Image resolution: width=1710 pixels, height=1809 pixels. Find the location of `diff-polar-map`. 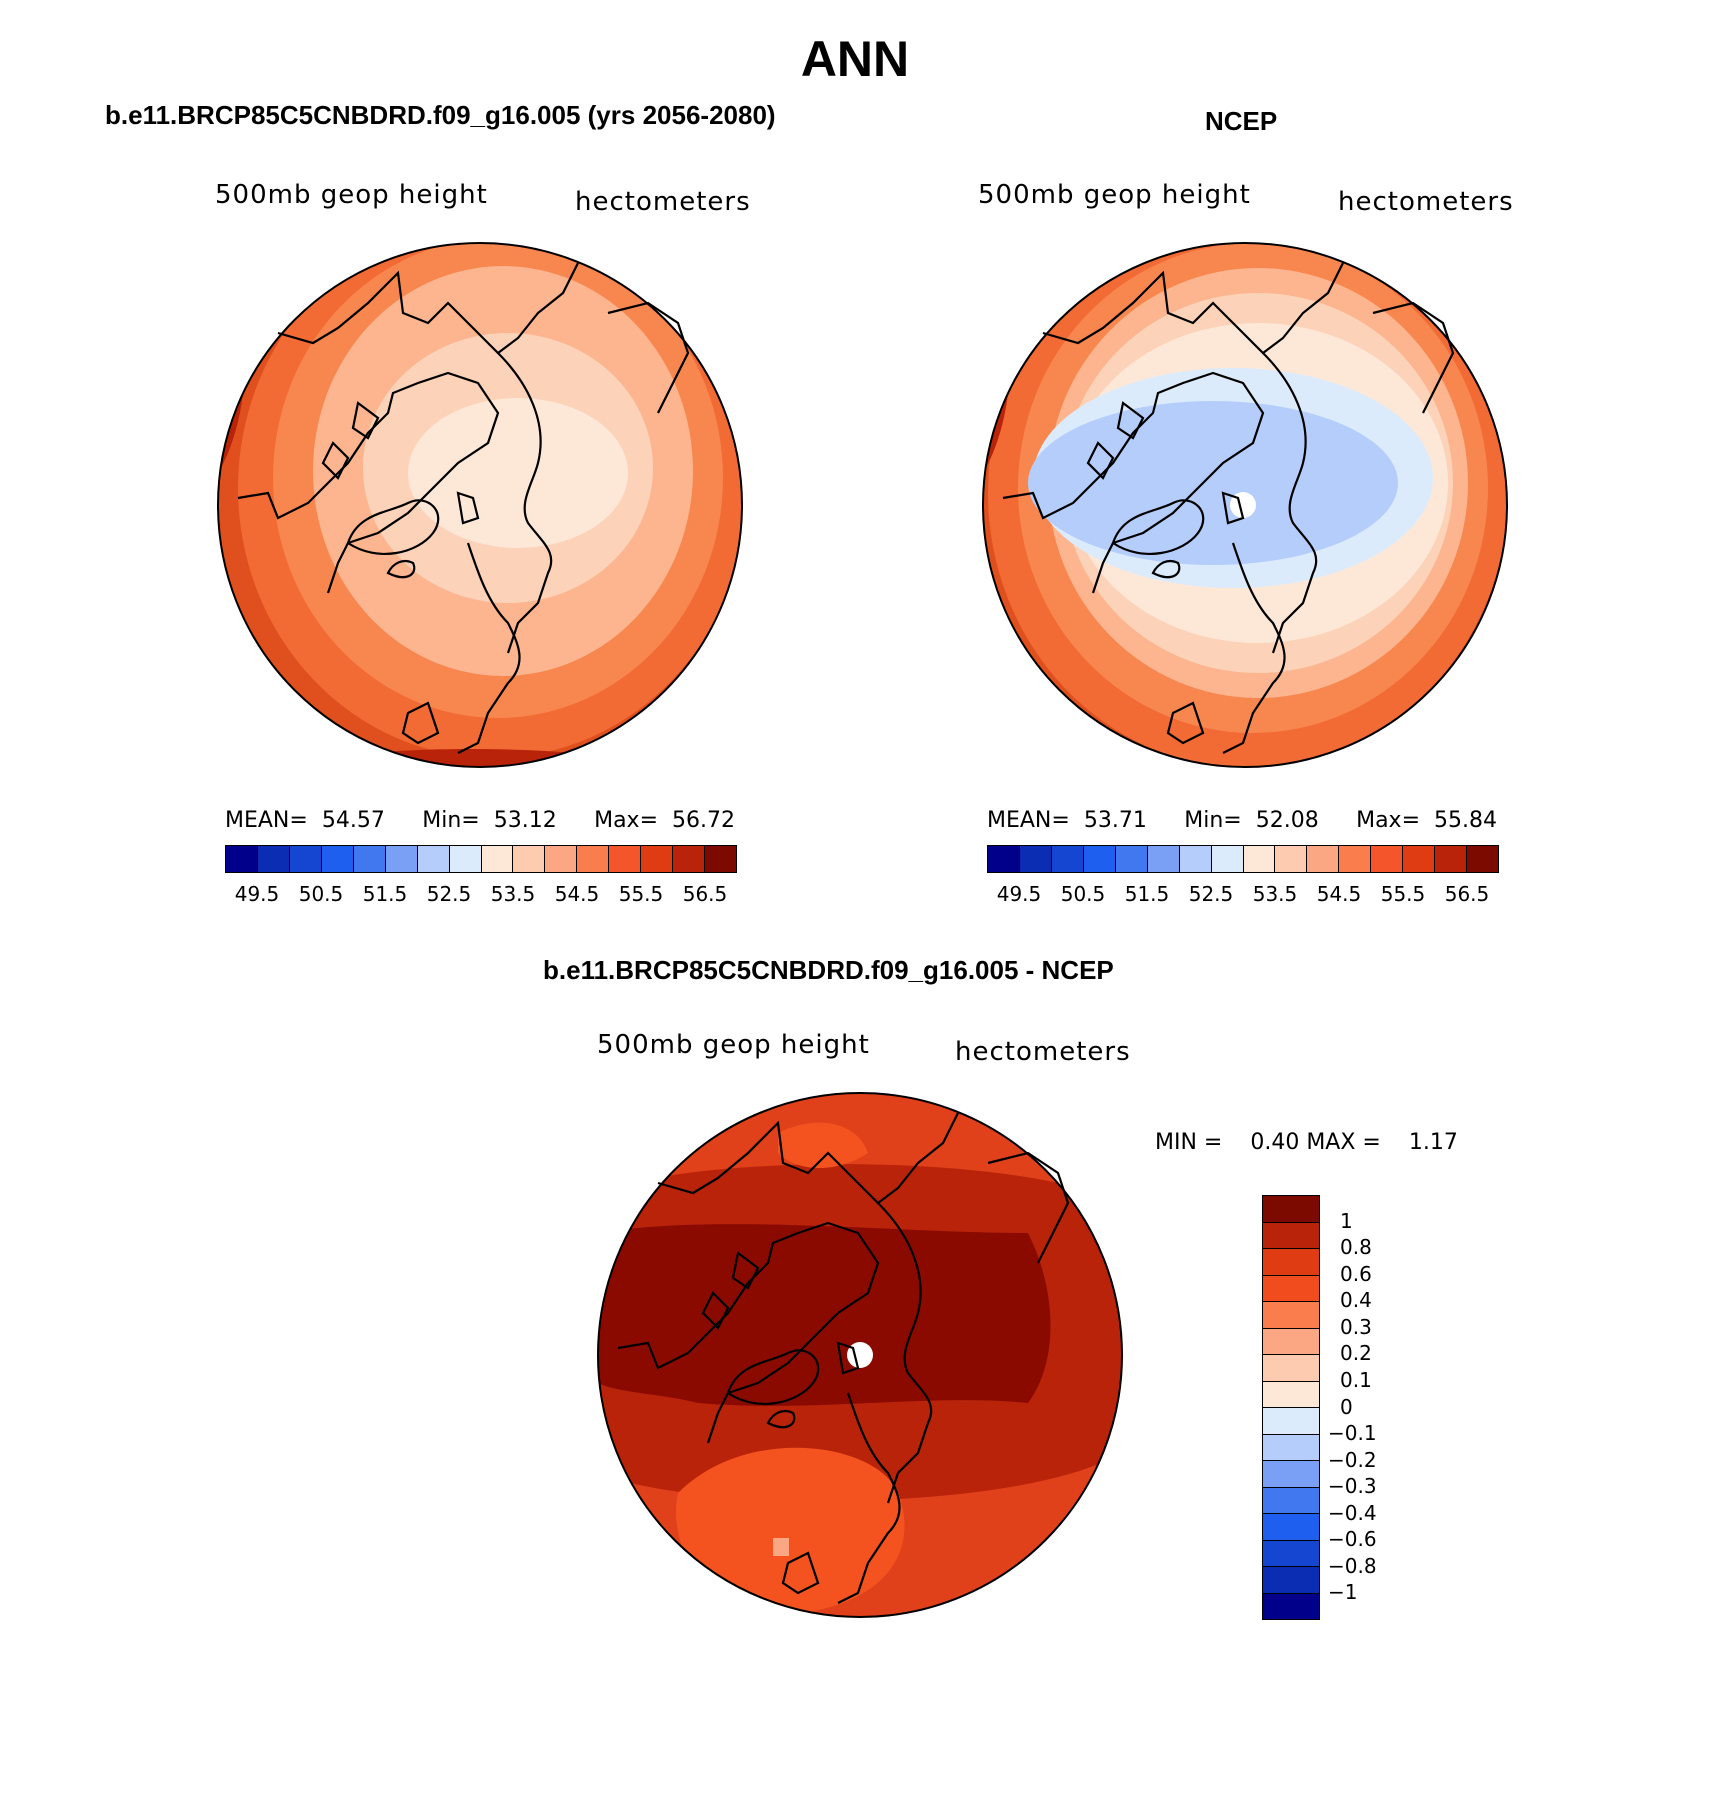

diff-polar-map is located at coordinates (860, 1355).